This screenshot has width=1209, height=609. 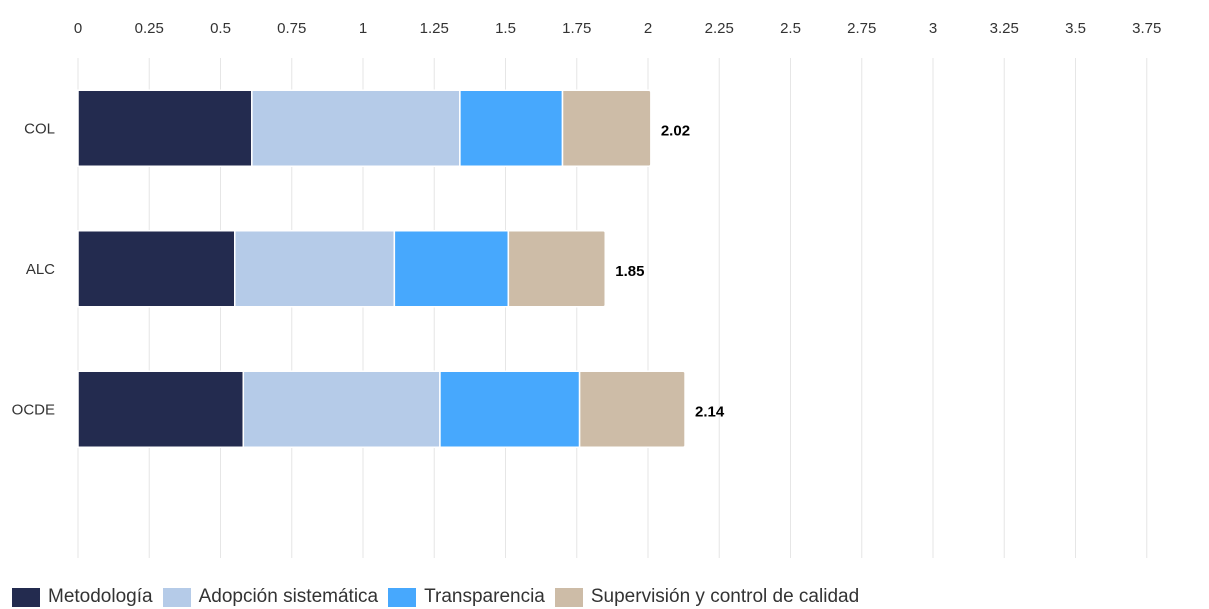 I want to click on x-tick-label: 1.75, so click(x=576, y=28).